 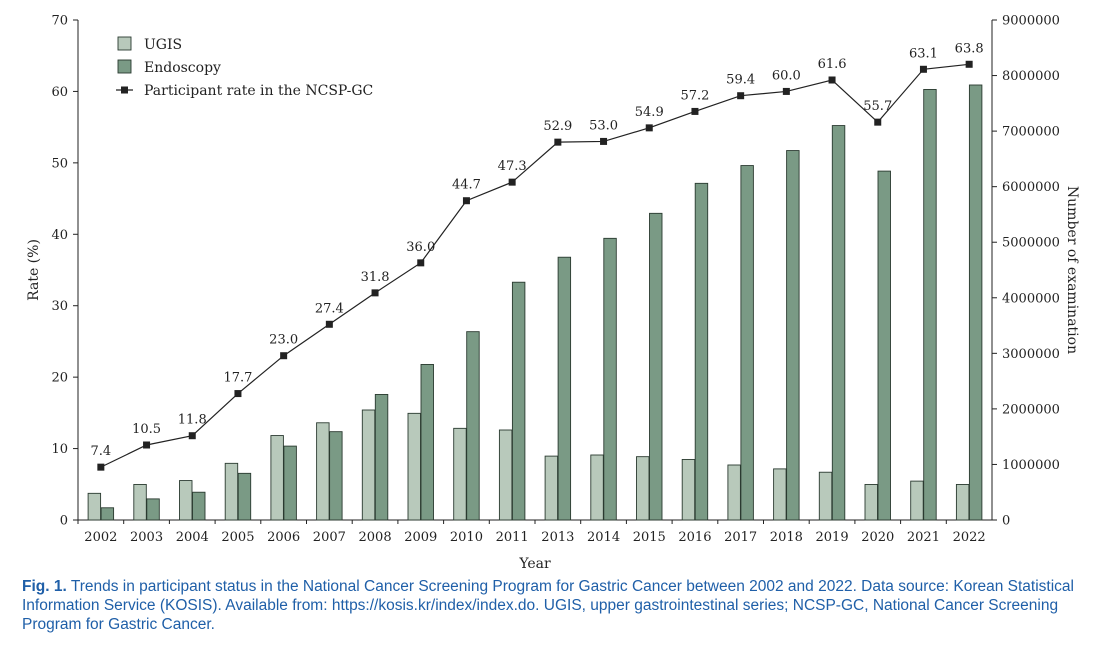 I want to click on x-tick-label: 2018, so click(x=786, y=537).